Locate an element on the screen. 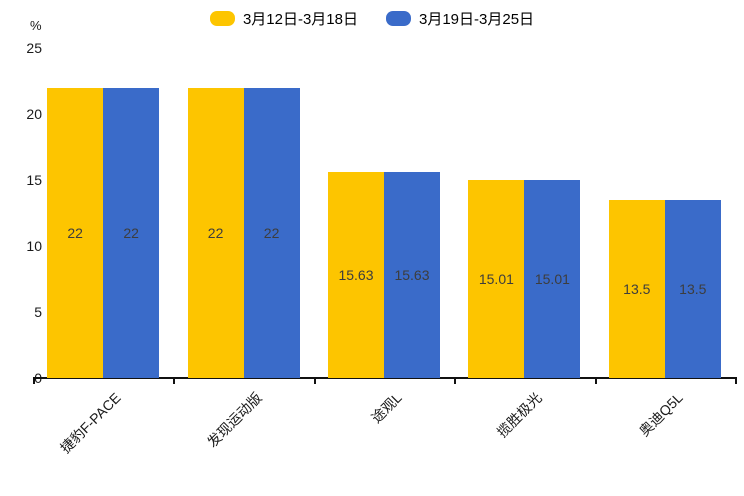  bar-week1-4: 15.01 is located at coordinates (496, 278).